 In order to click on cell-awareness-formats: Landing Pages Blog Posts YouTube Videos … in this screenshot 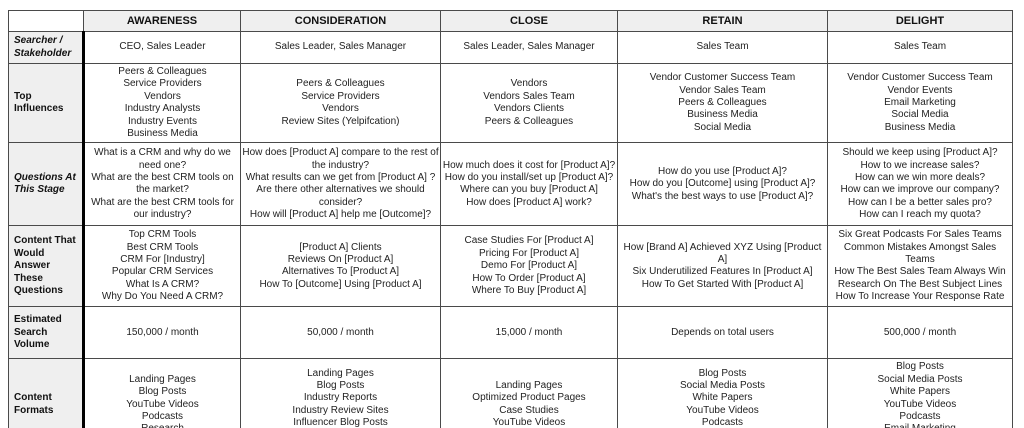, I will do `click(162, 393)`.